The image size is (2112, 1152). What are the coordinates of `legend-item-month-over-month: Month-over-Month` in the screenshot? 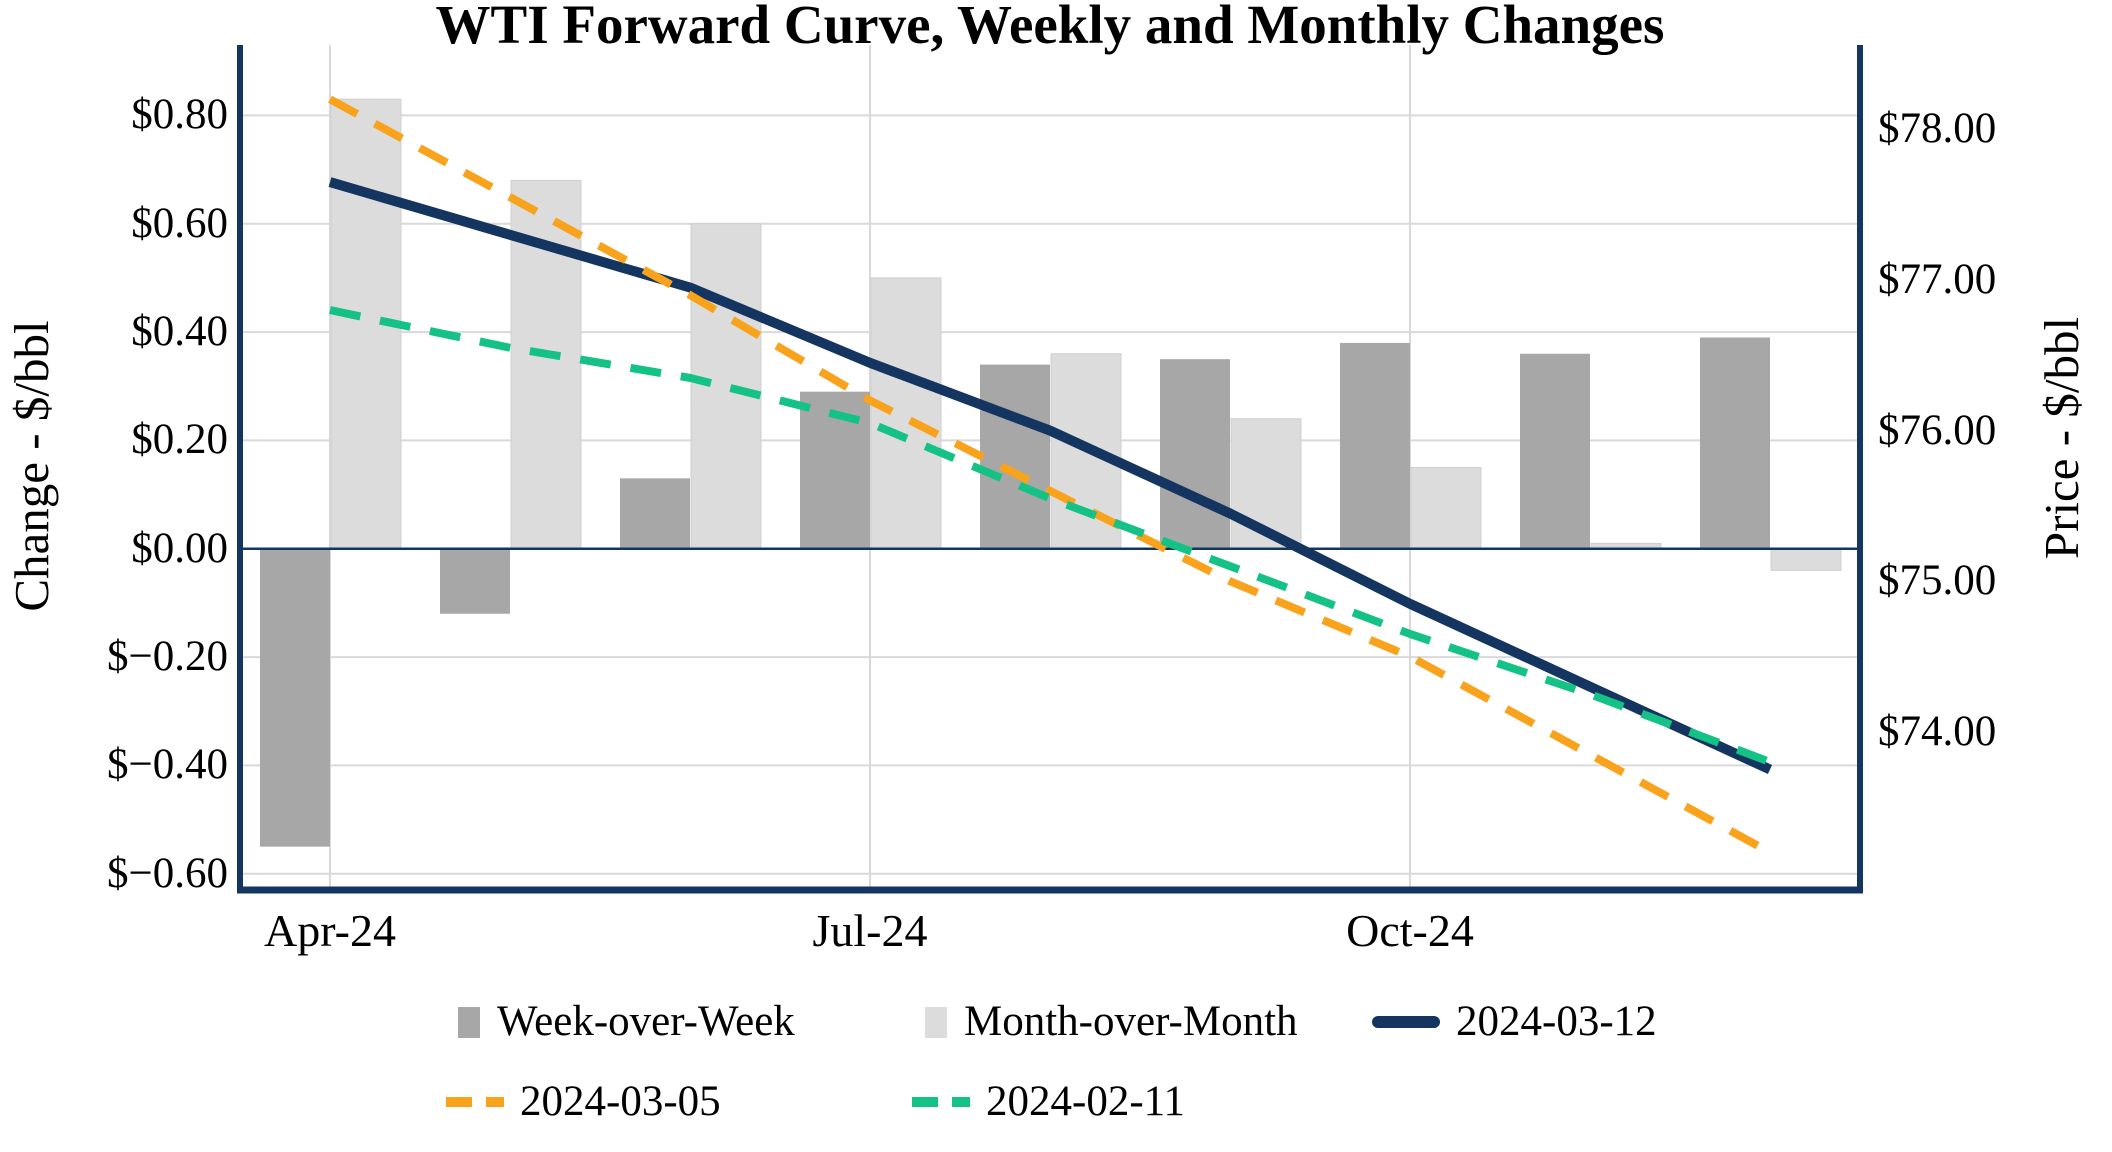 It's located at (1111, 1022).